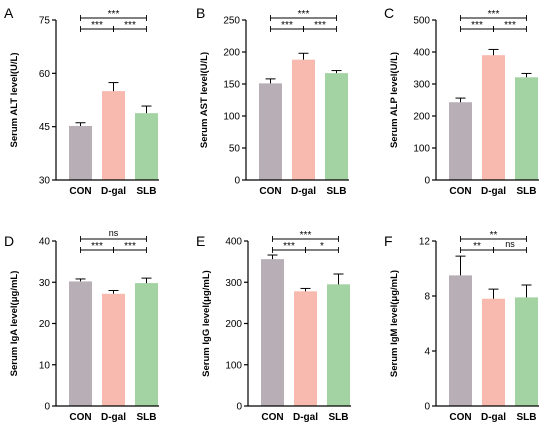 The height and width of the screenshot is (427, 550). What do you see at coordinates (231, 85) in the screenshot?
I see `y-tick-label: 150` at bounding box center [231, 85].